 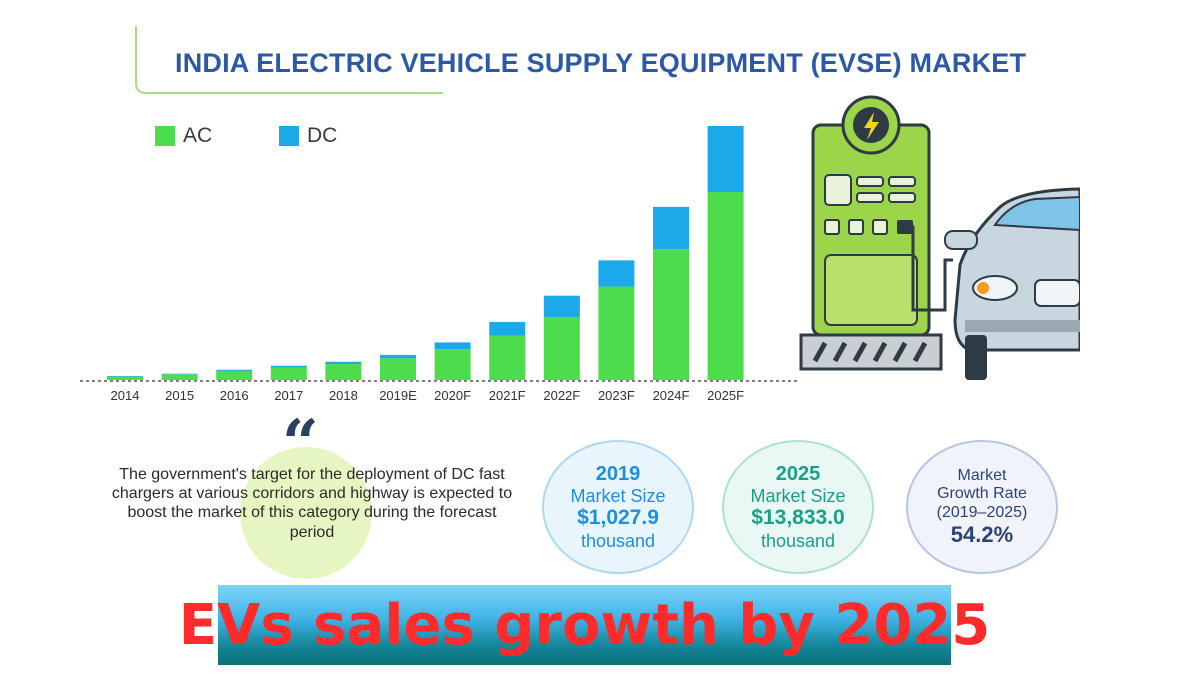 What do you see at coordinates (125, 395) in the screenshot?
I see `x-tick-label: 2014` at bounding box center [125, 395].